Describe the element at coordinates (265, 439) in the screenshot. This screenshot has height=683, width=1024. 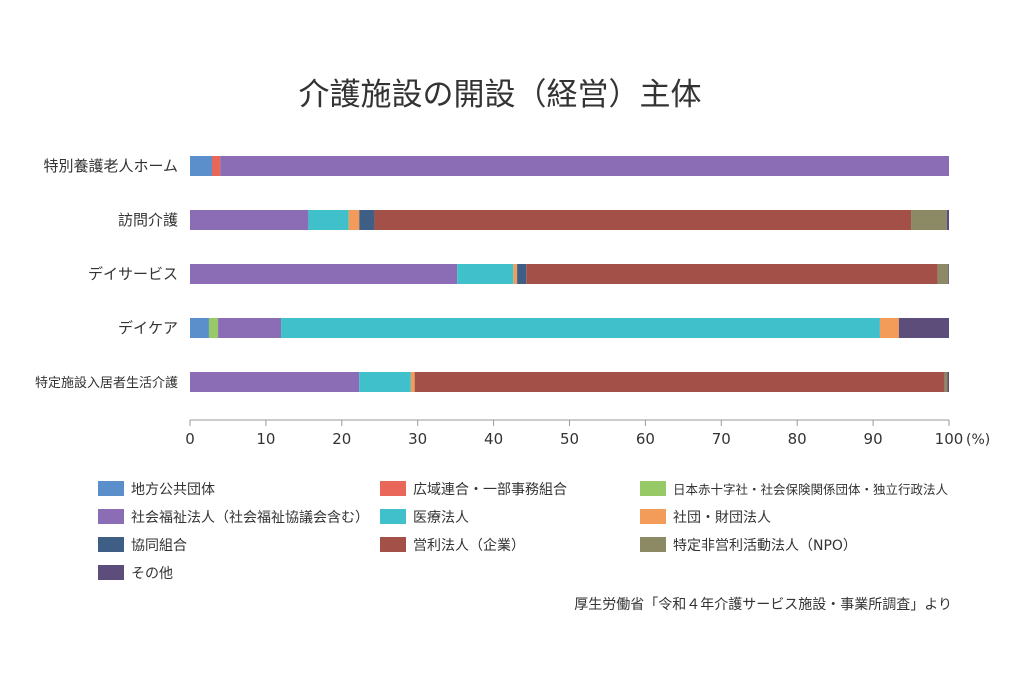
I see `x-tick-label: 10` at that location.